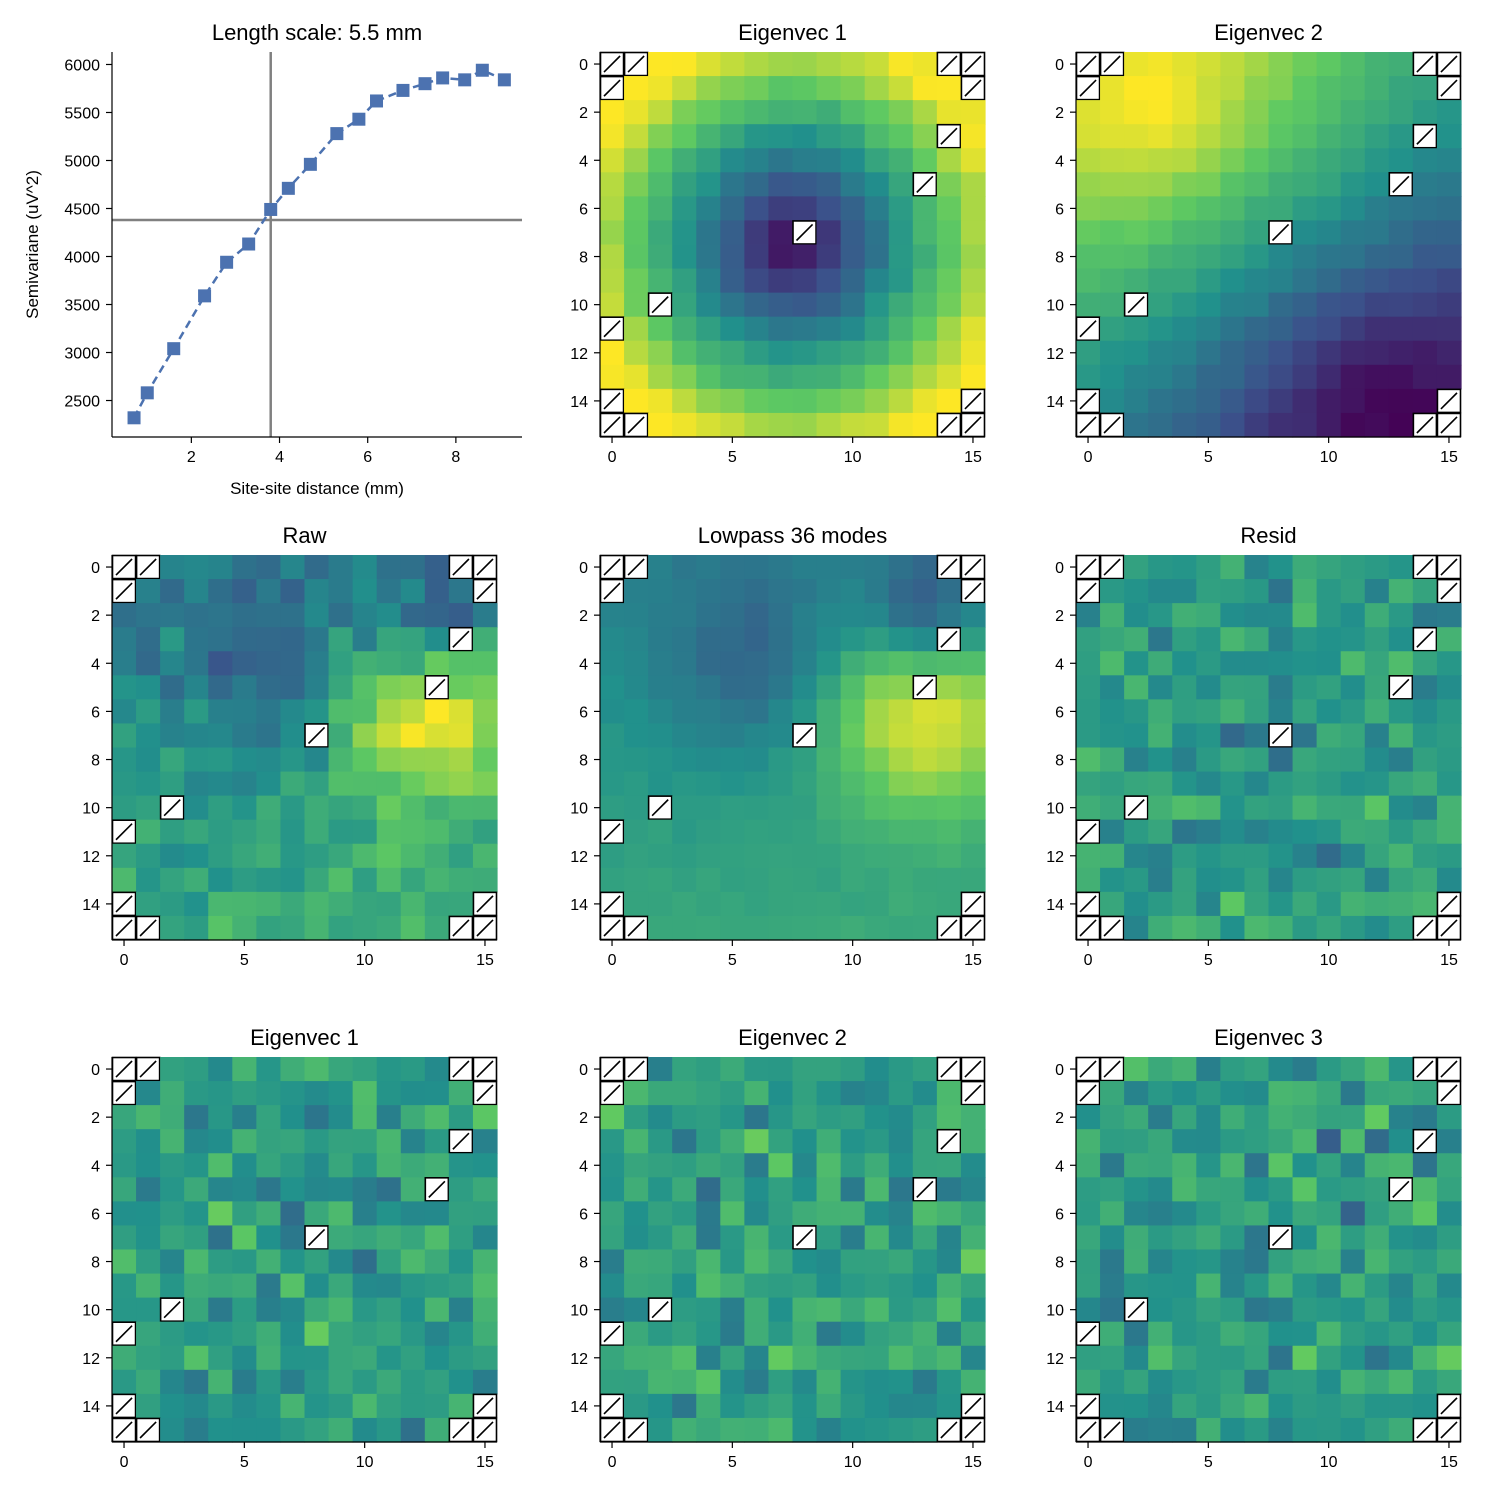 The height and width of the screenshot is (1500, 1500). I want to click on x-tick-label: 10, so click(365, 1462).